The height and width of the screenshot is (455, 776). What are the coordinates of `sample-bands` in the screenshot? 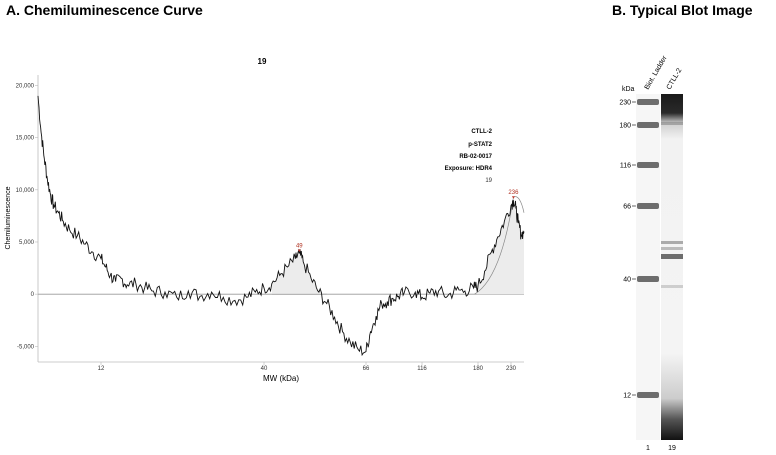 It's located at (672, 205).